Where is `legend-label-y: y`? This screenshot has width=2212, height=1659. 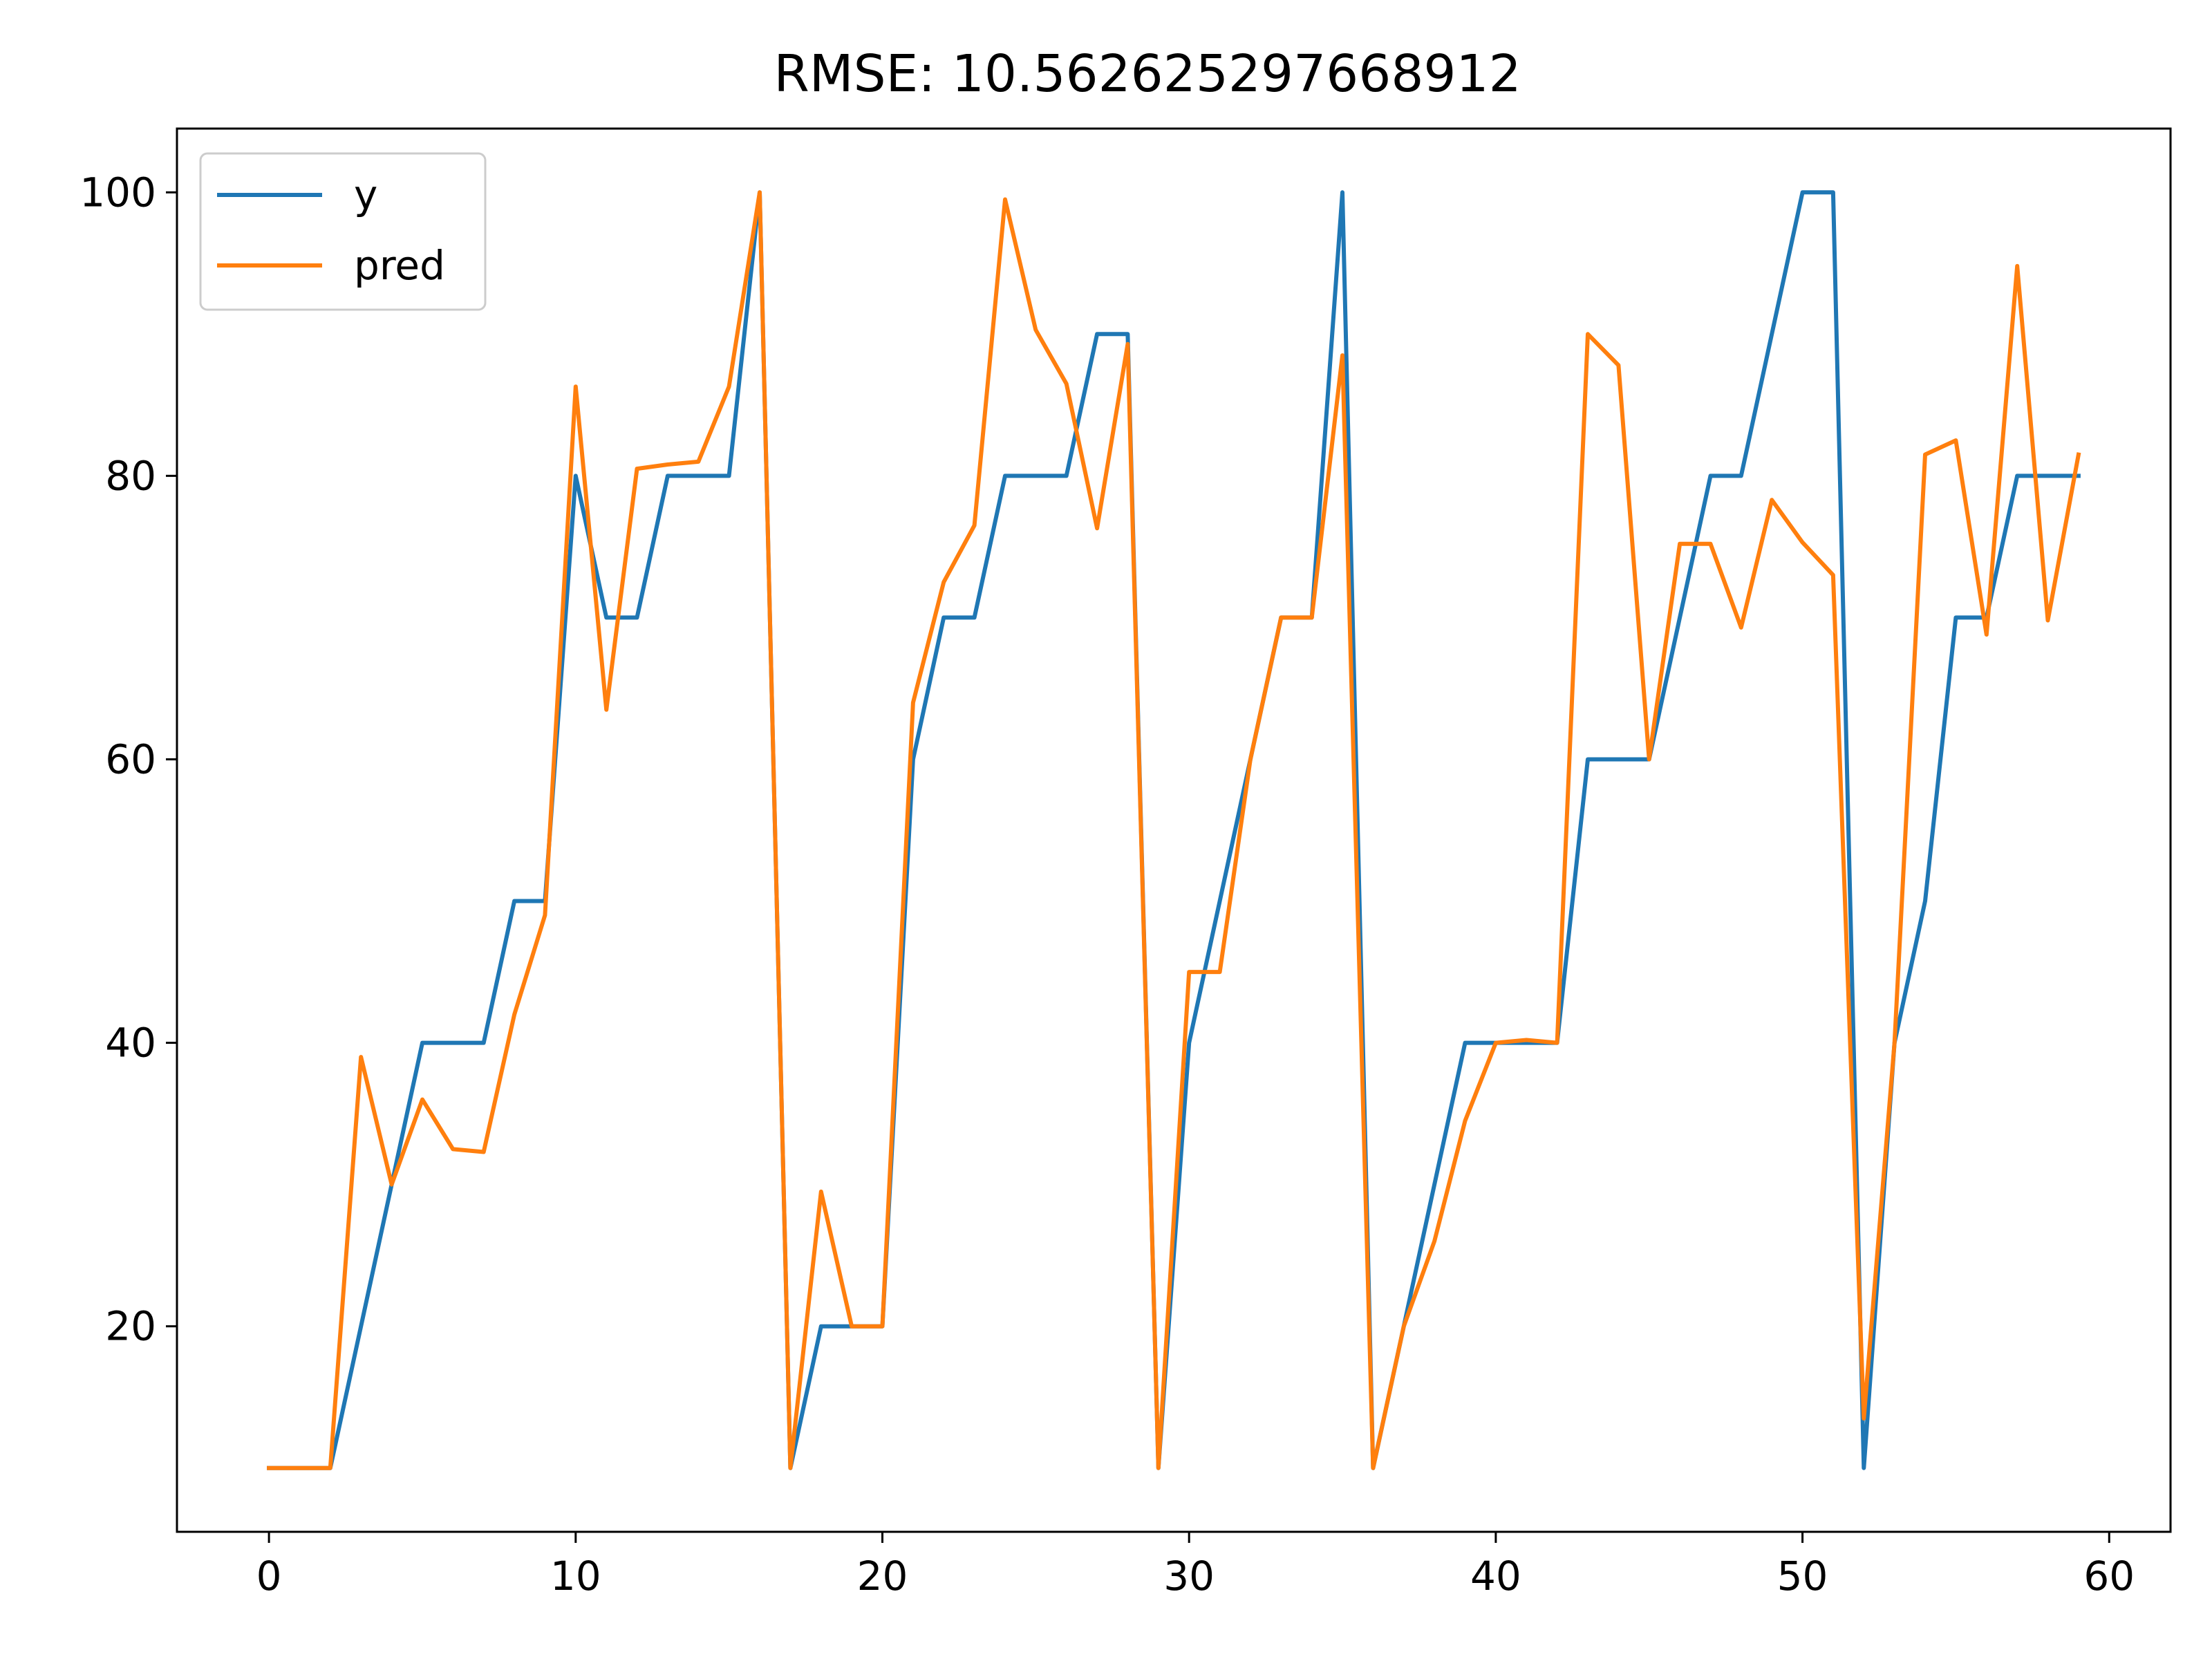
legend-label-y: y is located at coordinates (365, 194).